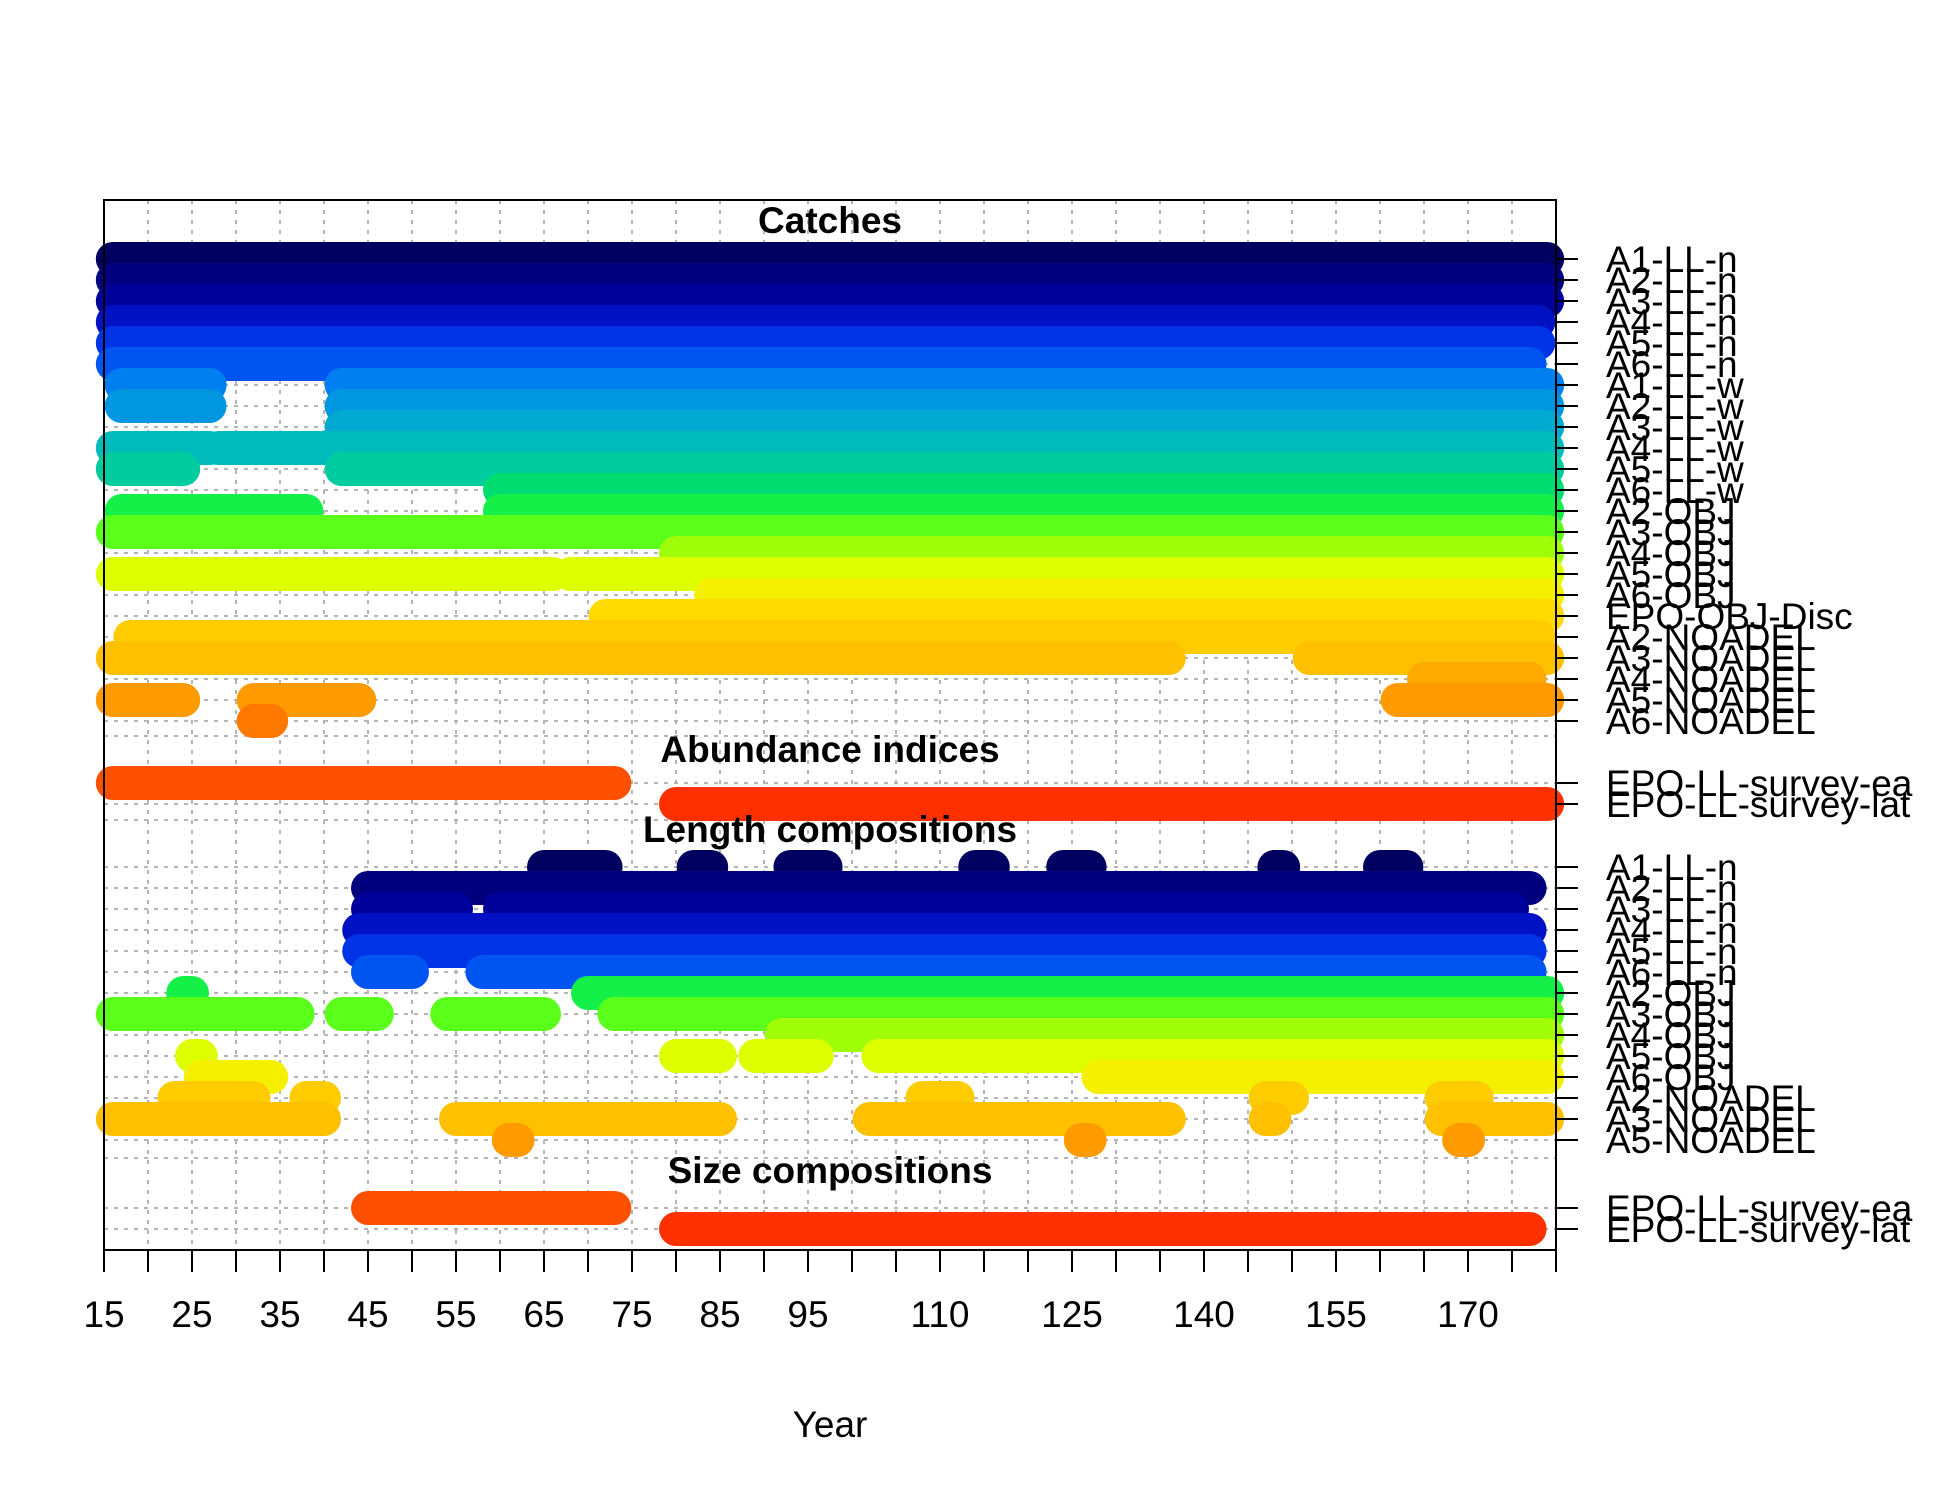  Describe the element at coordinates (1711, 679) in the screenshot. I see `y-tick-label: A4-NOADEL` at that location.